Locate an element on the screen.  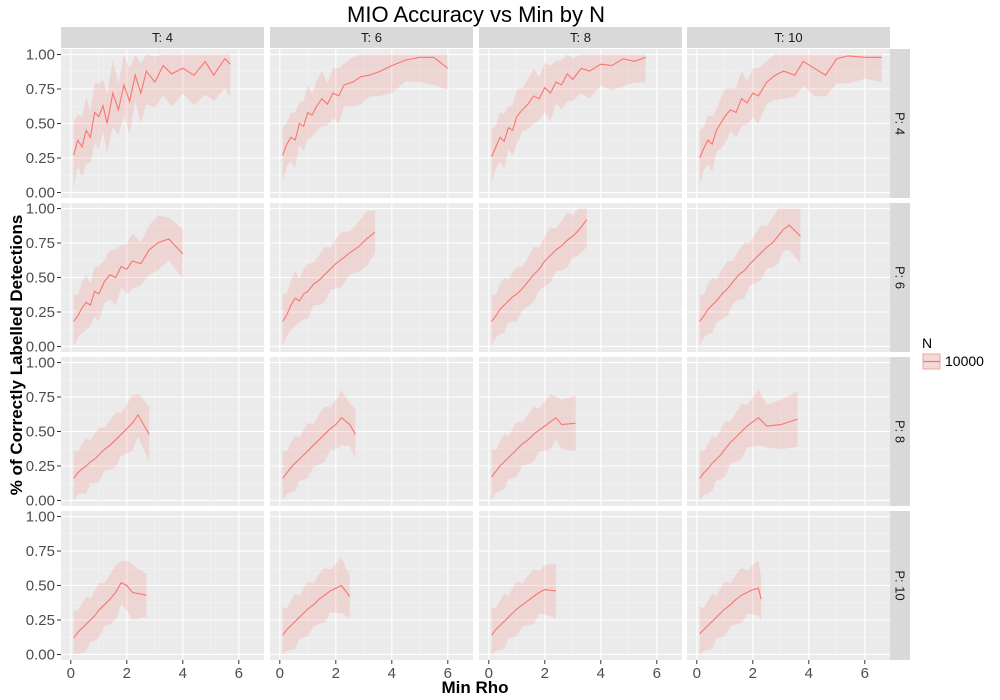
panel-r3-c3 is located at coordinates (788, 585).